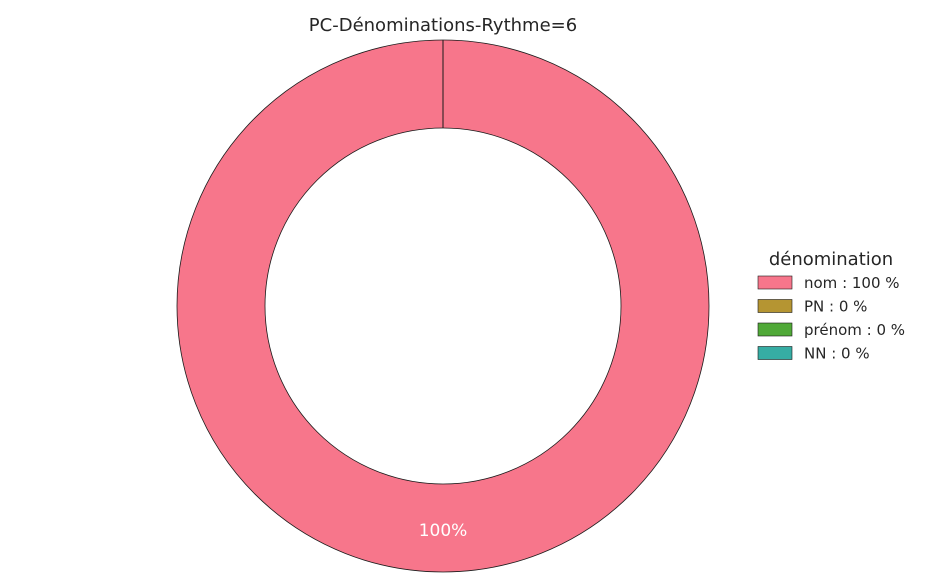 Image resolution: width=925 pixels, height=587 pixels. I want to click on legend-title: dénomination, so click(831, 259).